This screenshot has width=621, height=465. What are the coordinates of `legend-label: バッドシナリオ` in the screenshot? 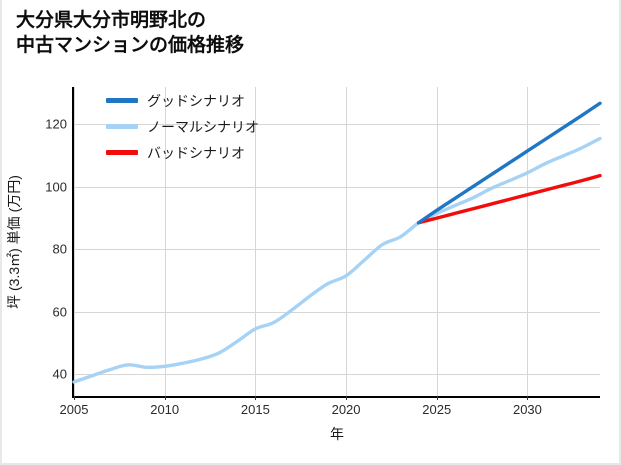 It's located at (196, 152).